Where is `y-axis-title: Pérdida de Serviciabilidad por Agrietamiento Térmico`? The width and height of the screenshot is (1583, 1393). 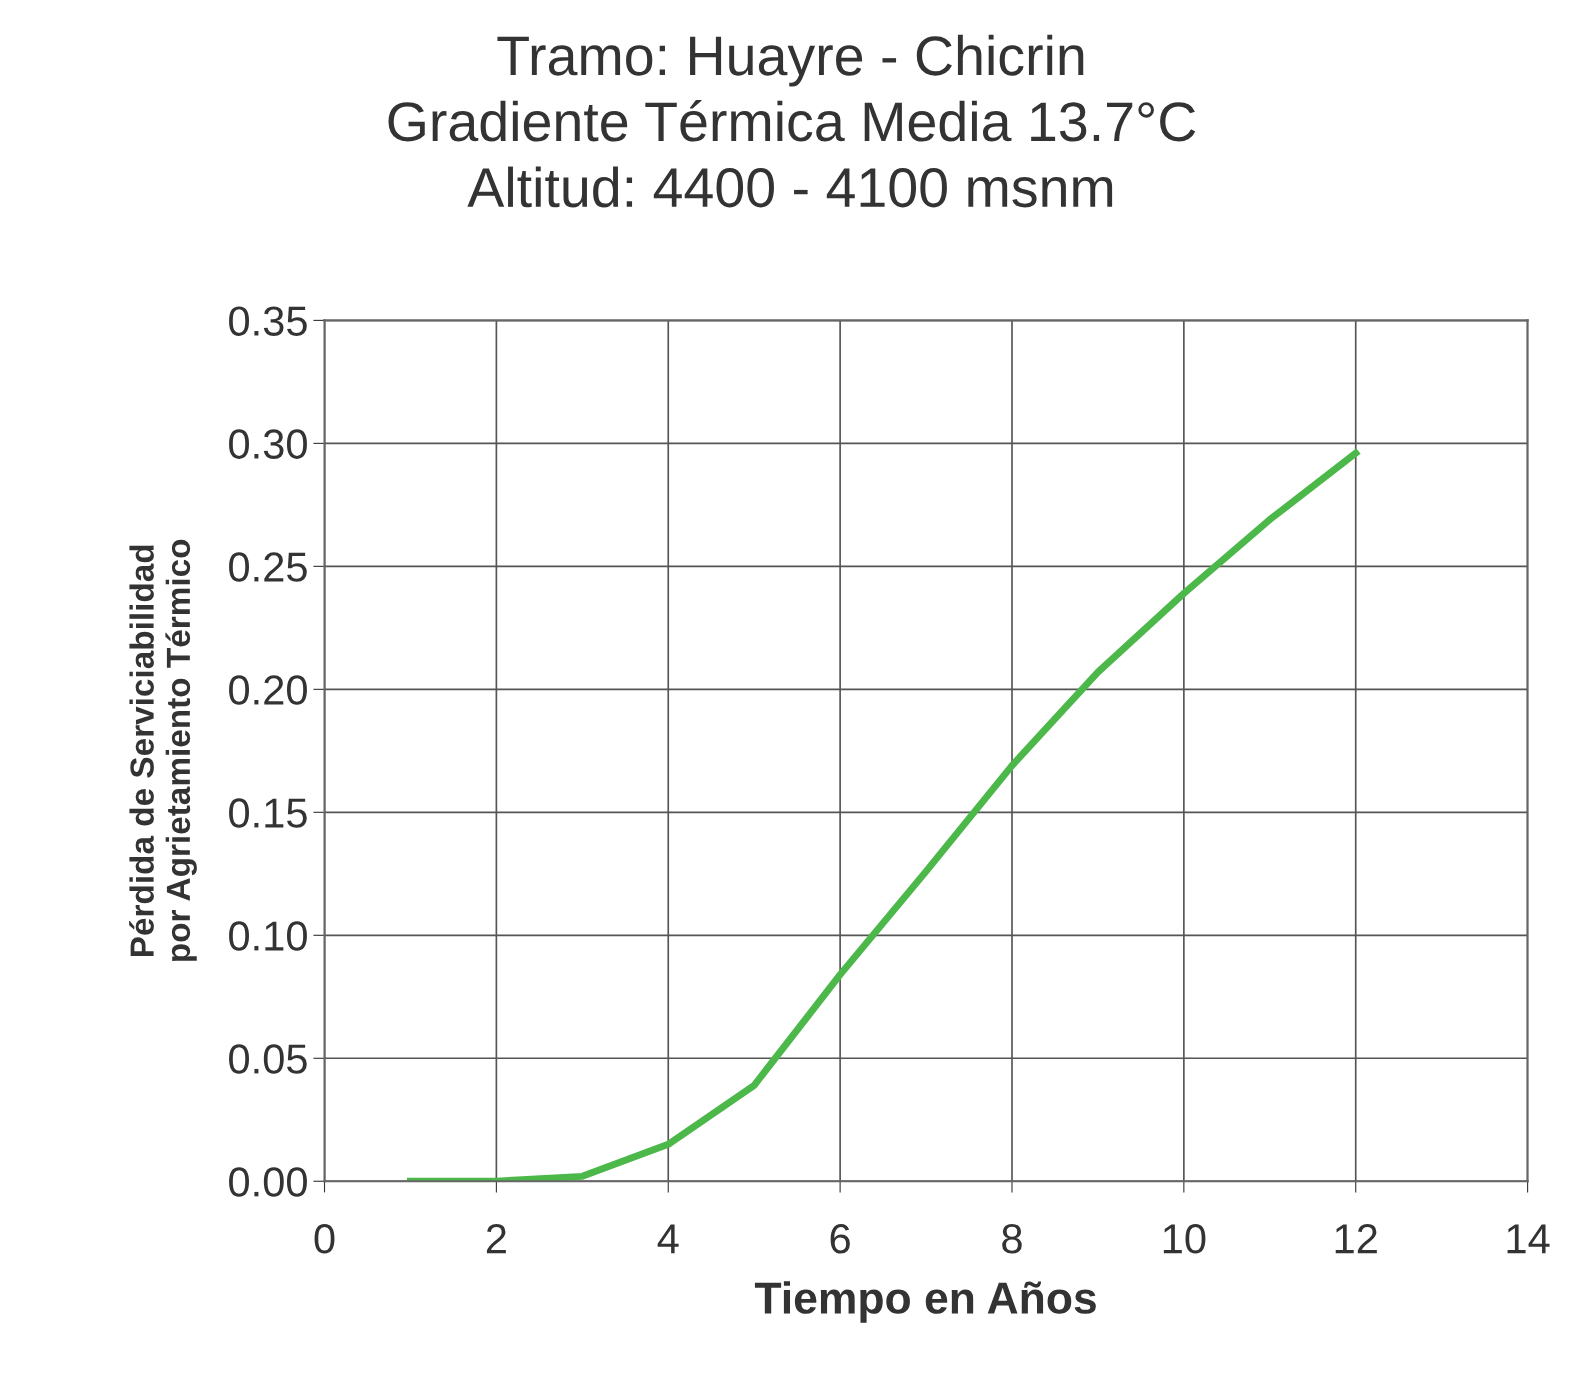 y-axis-title: Pérdida de Serviciabilidad por Agrietamiento Térmico is located at coordinates (163, 750).